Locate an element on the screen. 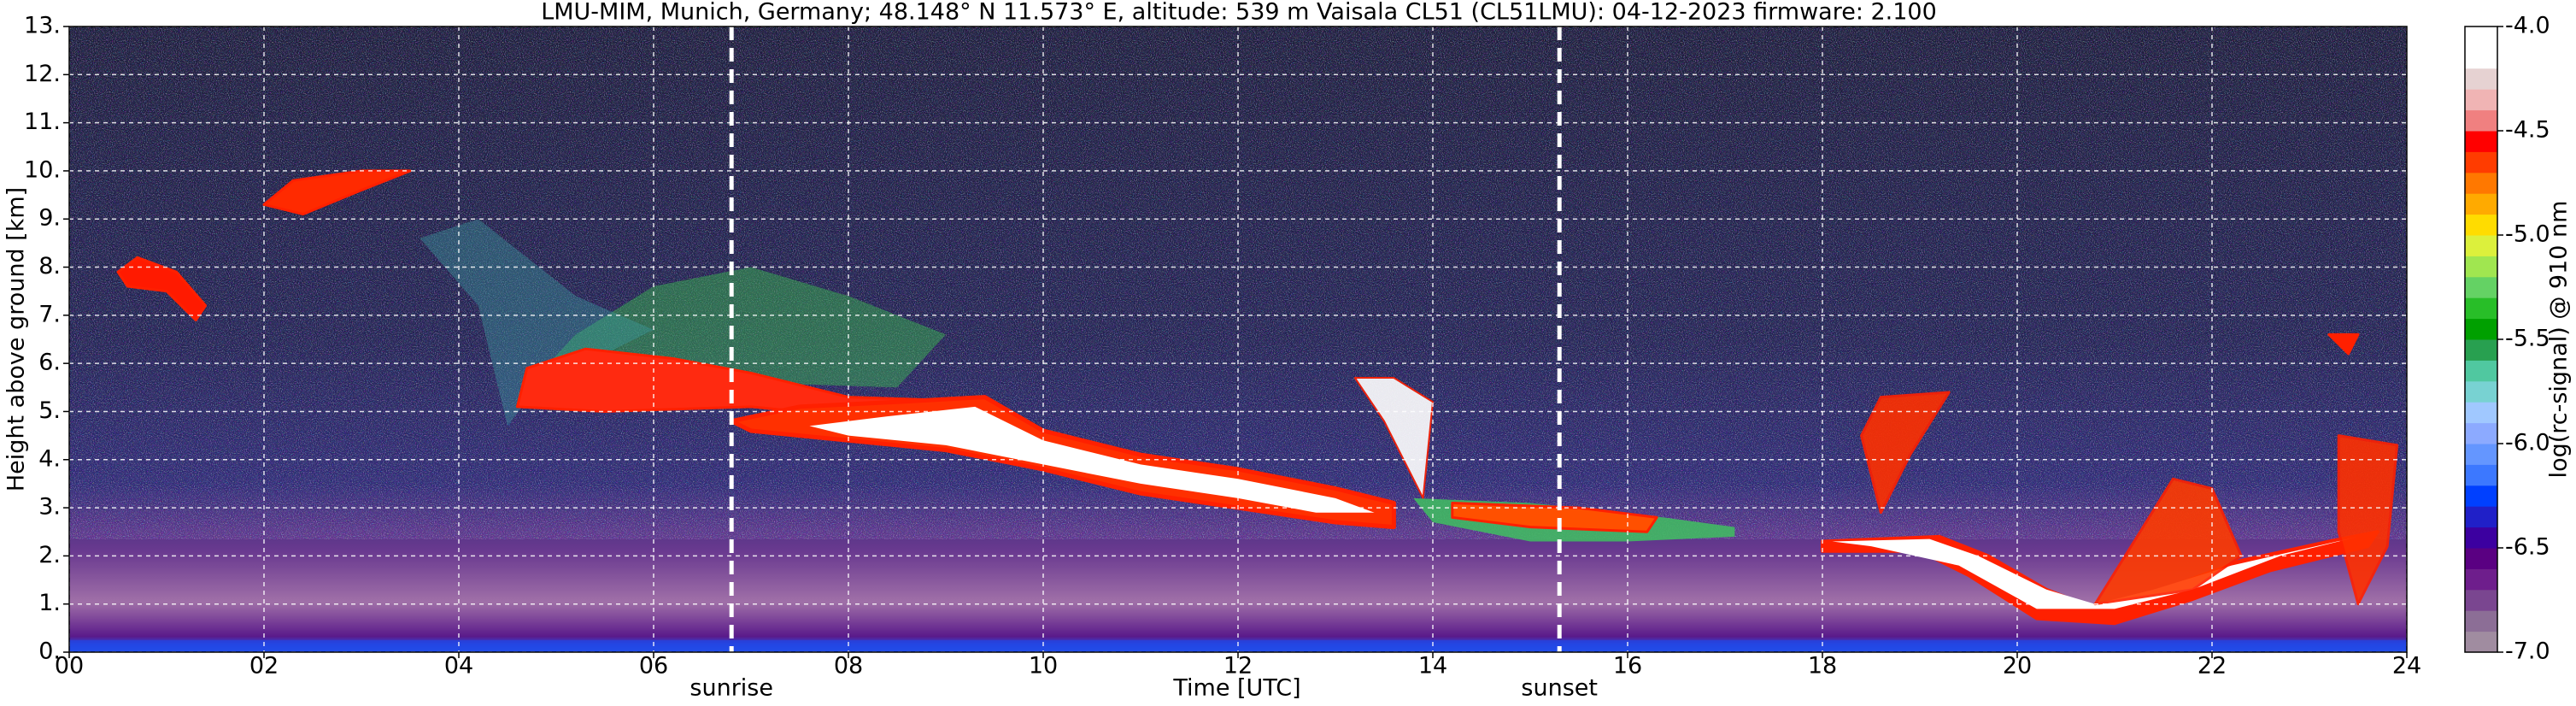 The height and width of the screenshot is (706, 2576). y-tick-label: 10. is located at coordinates (42, 169).